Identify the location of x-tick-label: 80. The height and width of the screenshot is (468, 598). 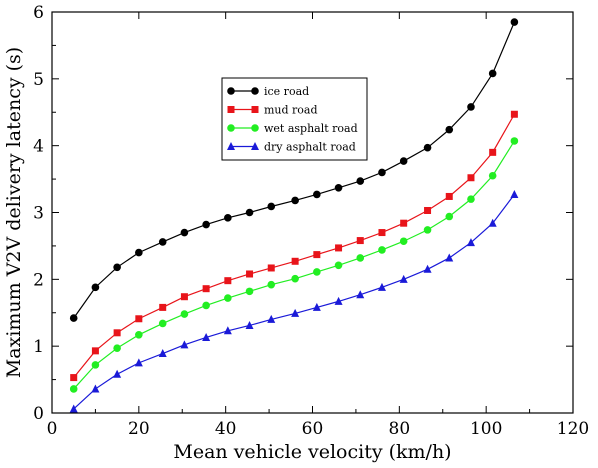
(400, 429).